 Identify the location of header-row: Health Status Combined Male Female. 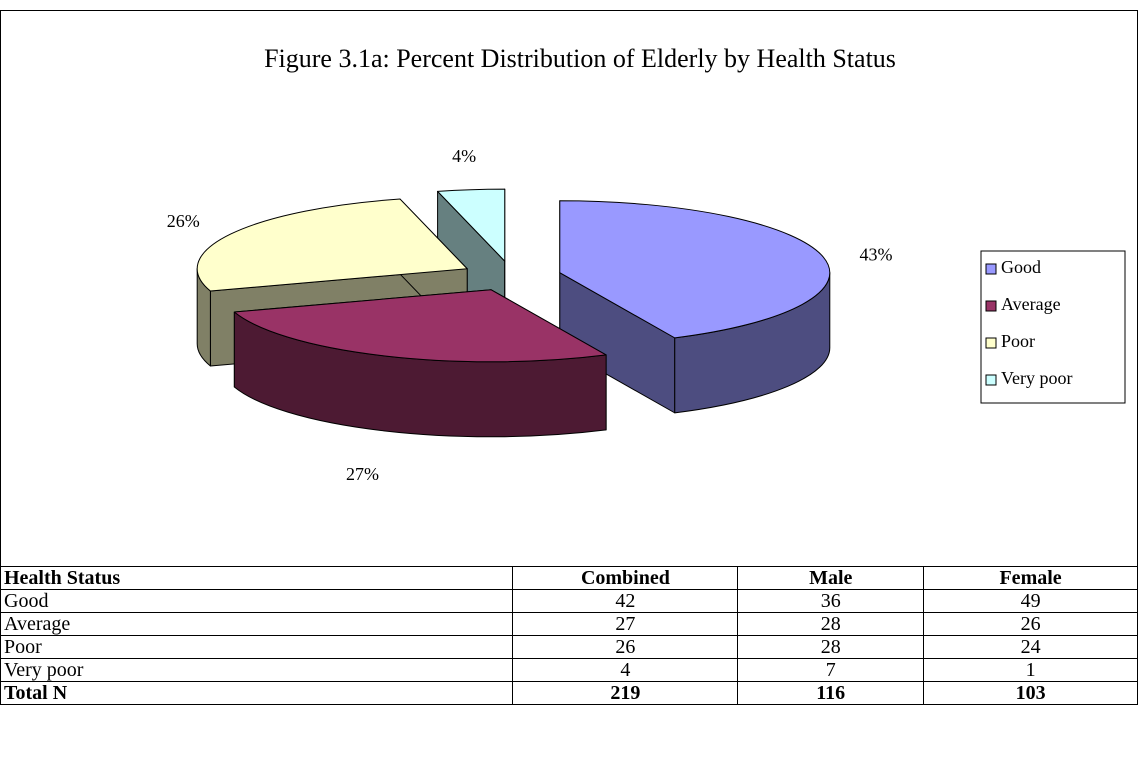
(569, 578).